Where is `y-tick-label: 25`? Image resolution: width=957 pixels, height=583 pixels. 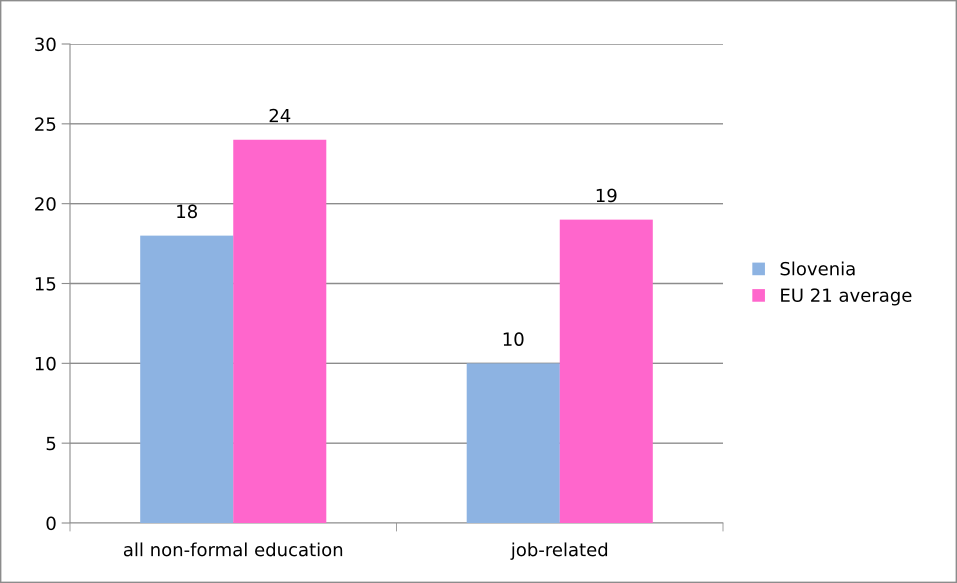 y-tick-label: 25 is located at coordinates (45, 124).